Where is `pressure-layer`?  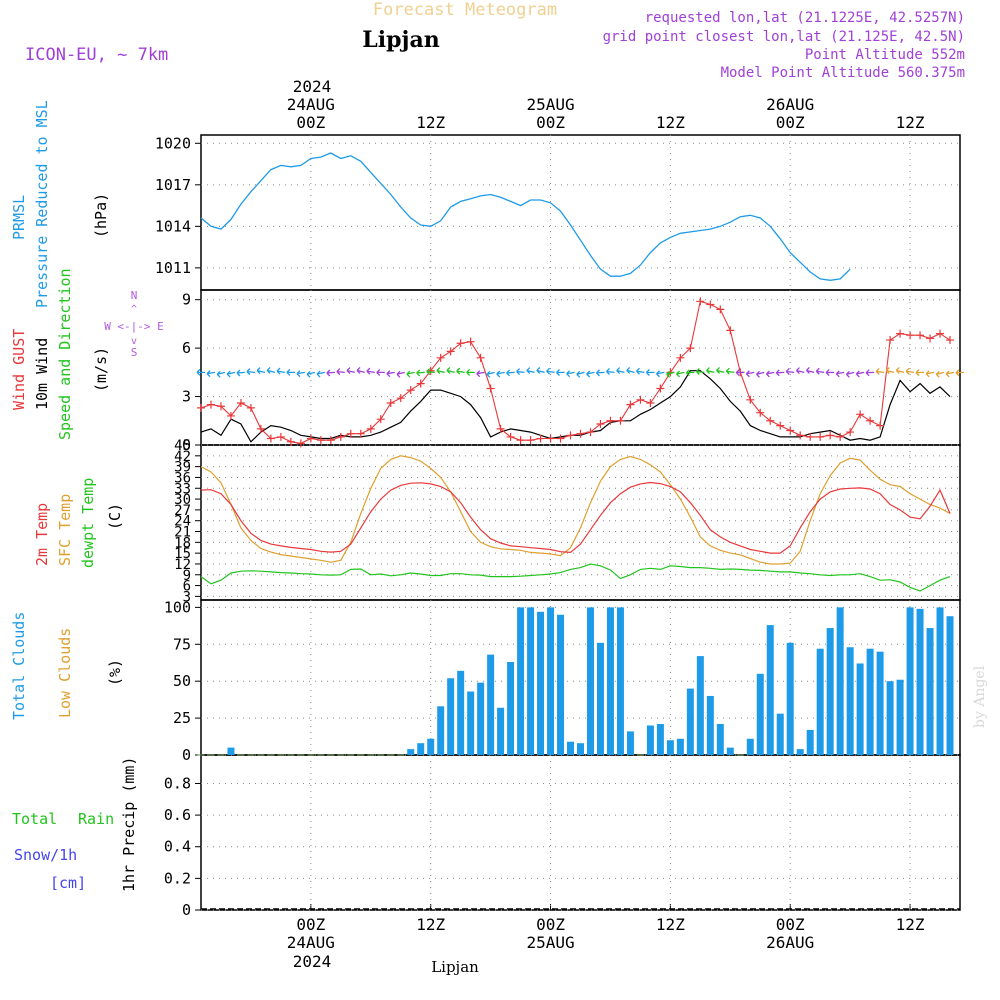
pressure-layer is located at coordinates (525, 216).